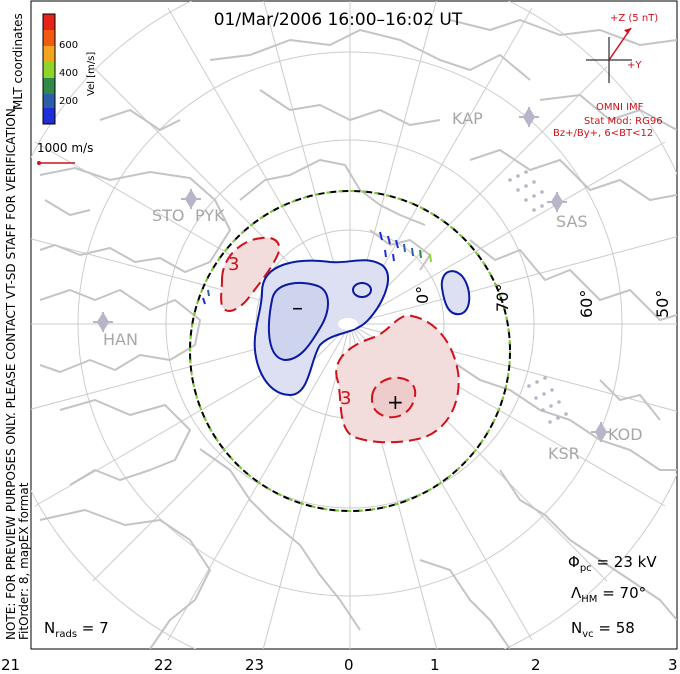  Describe the element at coordinates (662, 304) in the screenshot. I see `latitude-label-50: 50°` at that location.